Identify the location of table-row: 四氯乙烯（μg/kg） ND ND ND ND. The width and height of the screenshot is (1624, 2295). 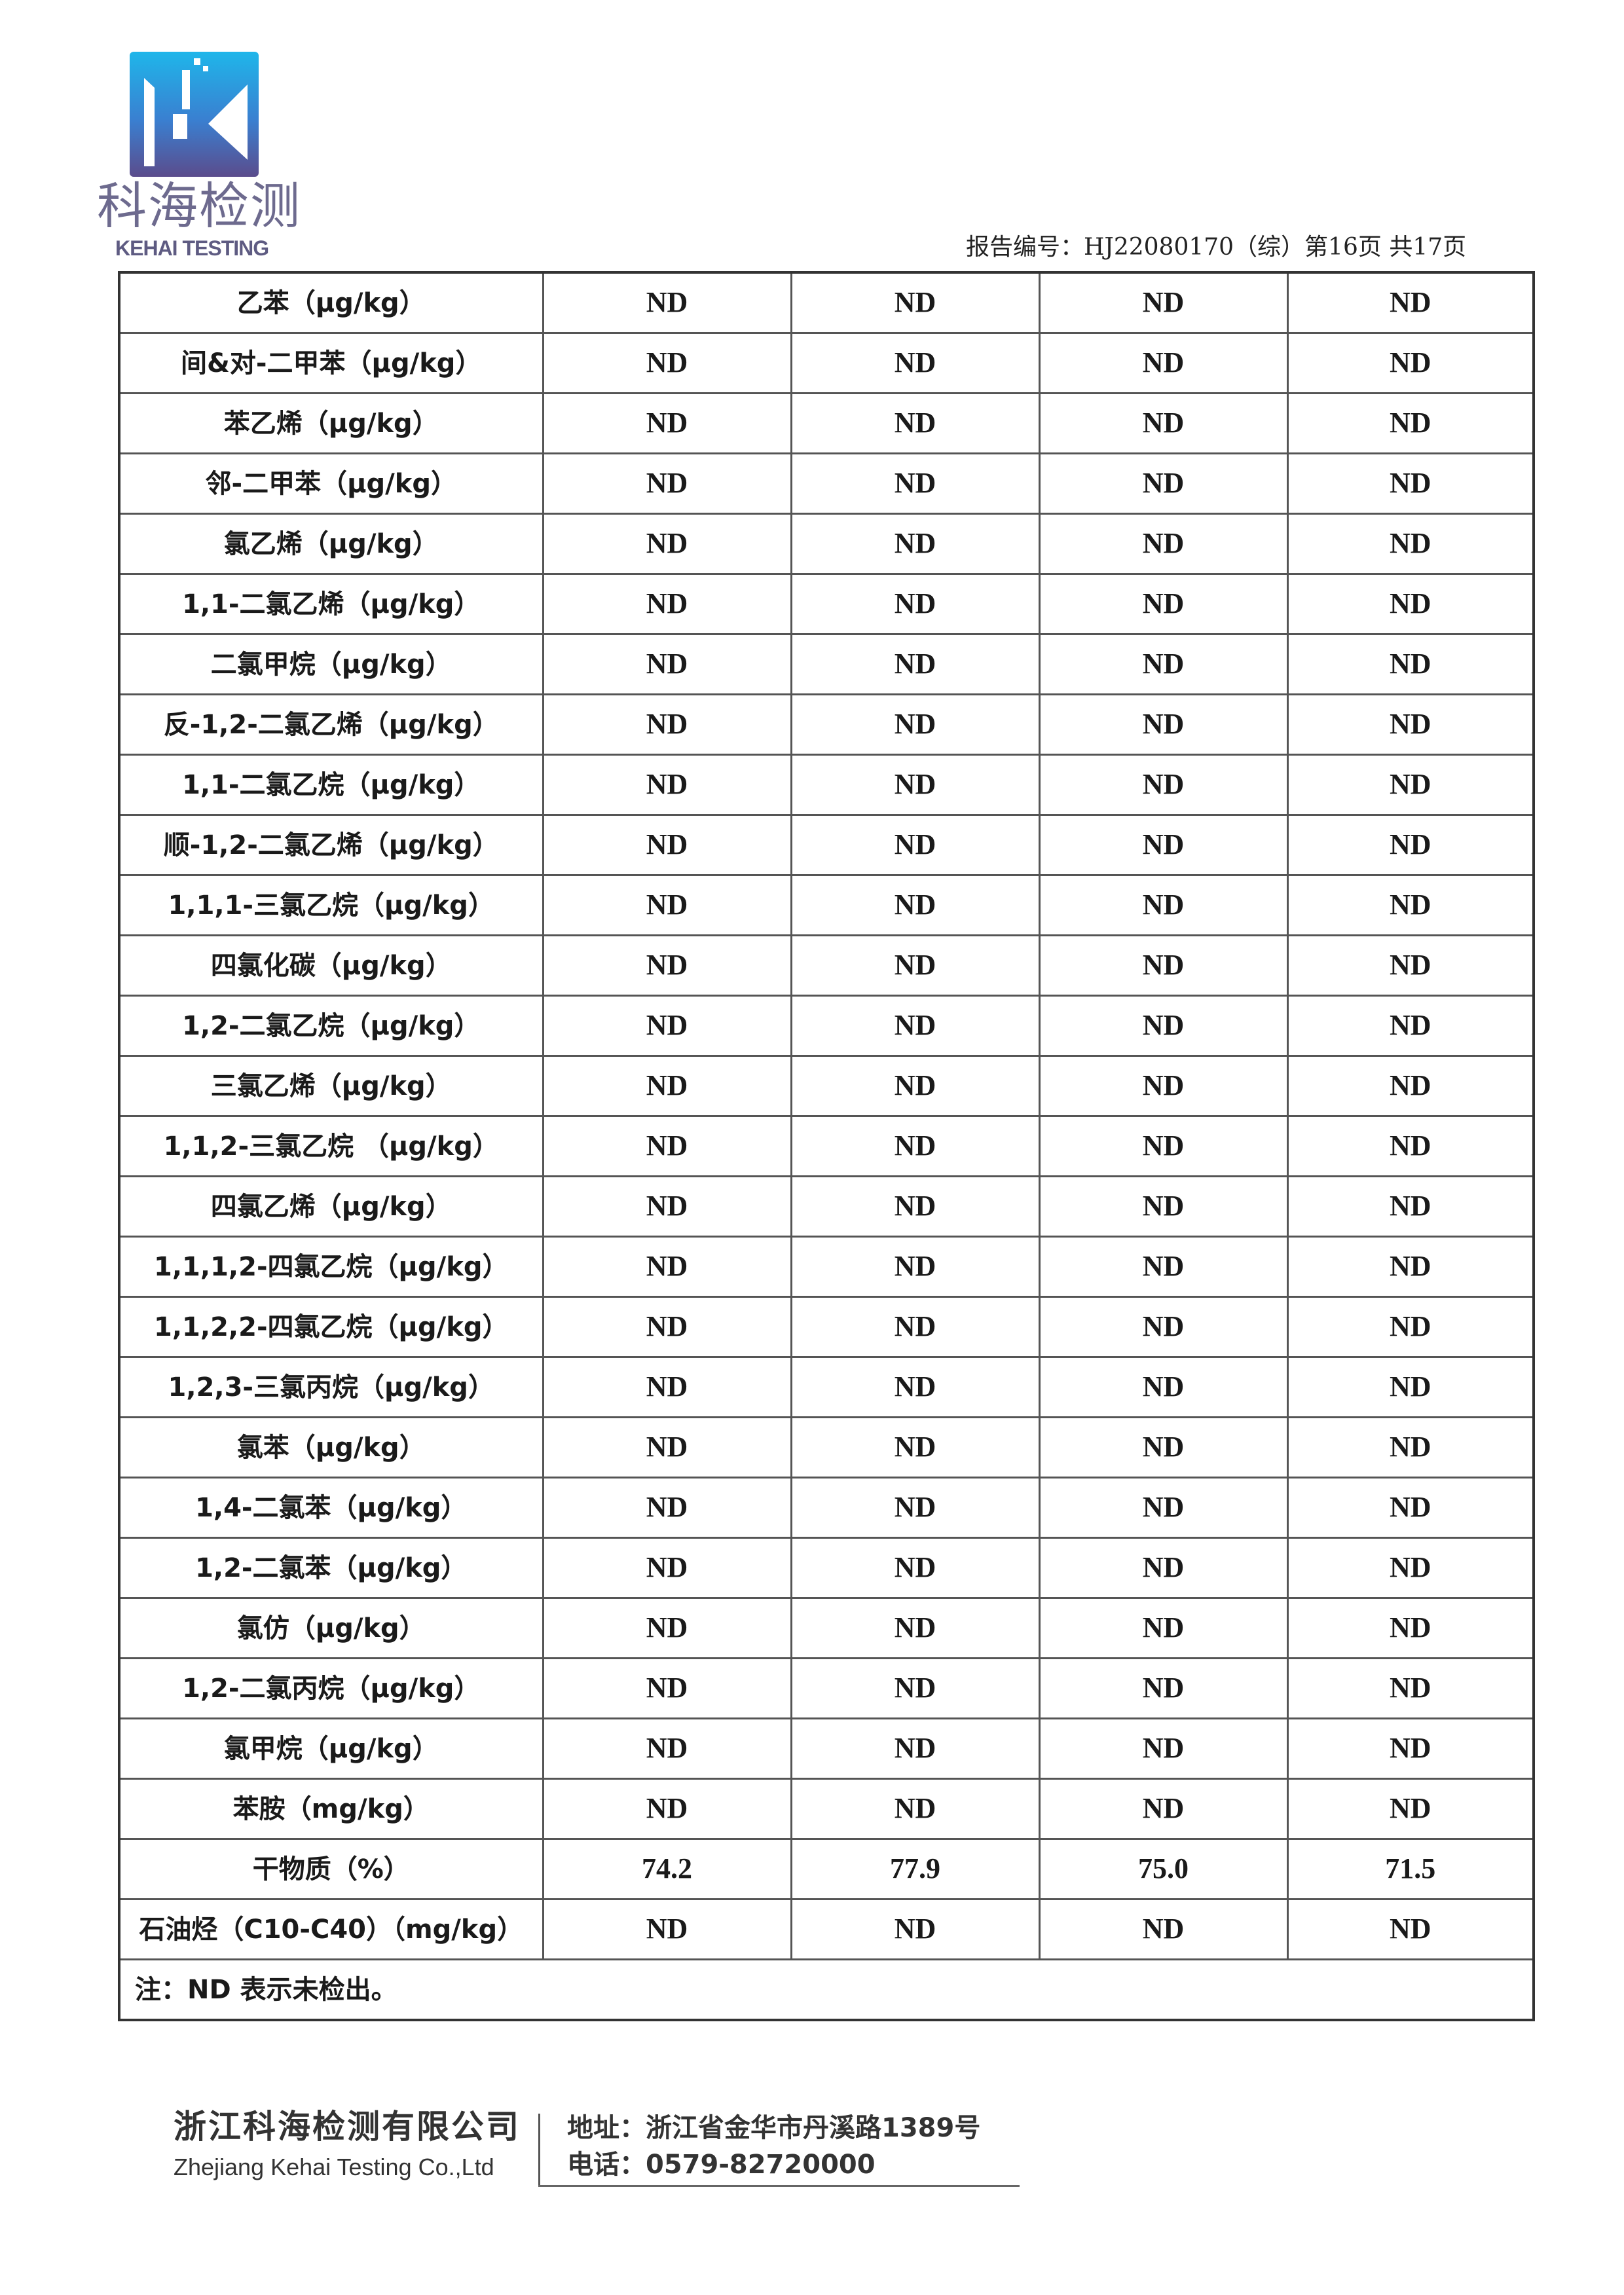
(826, 1206).